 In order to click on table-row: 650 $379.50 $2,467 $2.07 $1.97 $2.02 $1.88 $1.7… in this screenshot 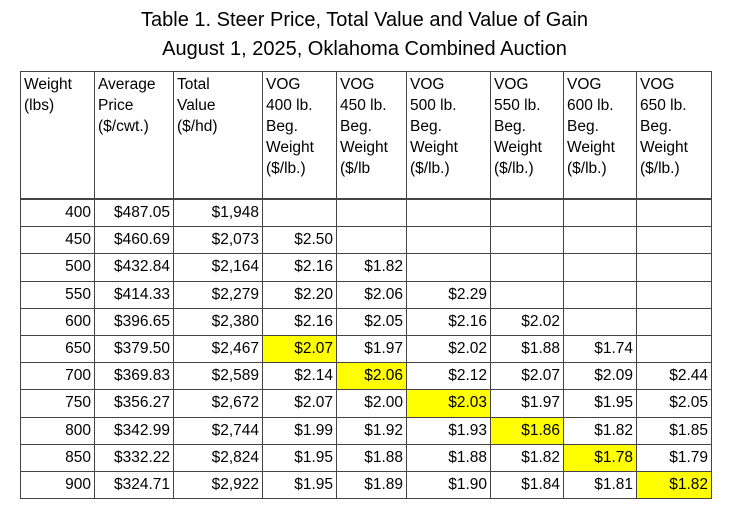, I will do `click(366, 349)`.